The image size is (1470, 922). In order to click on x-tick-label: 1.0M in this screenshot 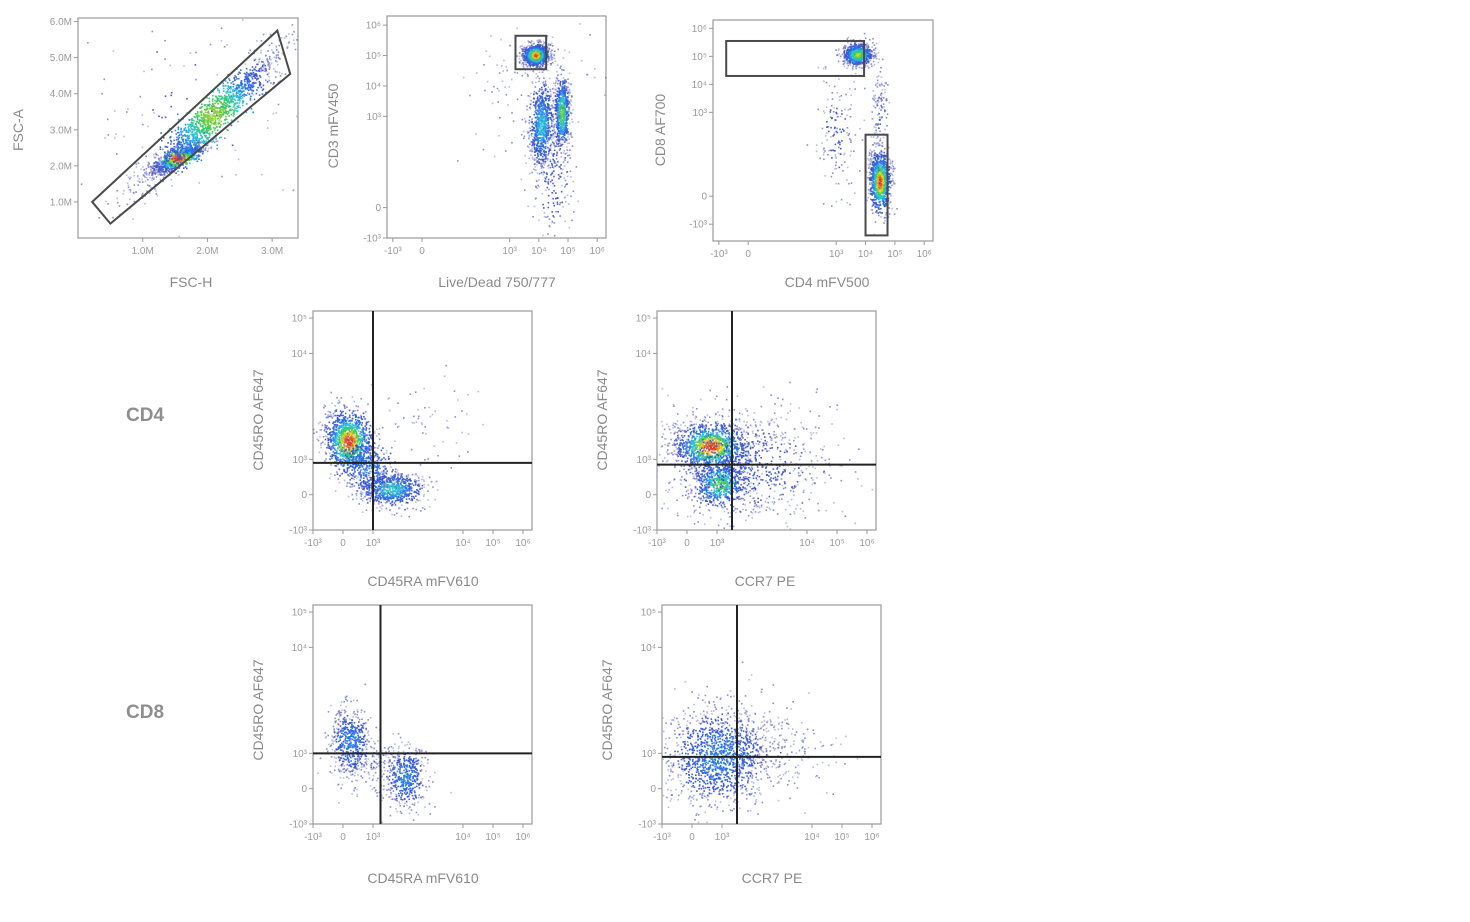, I will do `click(143, 251)`.